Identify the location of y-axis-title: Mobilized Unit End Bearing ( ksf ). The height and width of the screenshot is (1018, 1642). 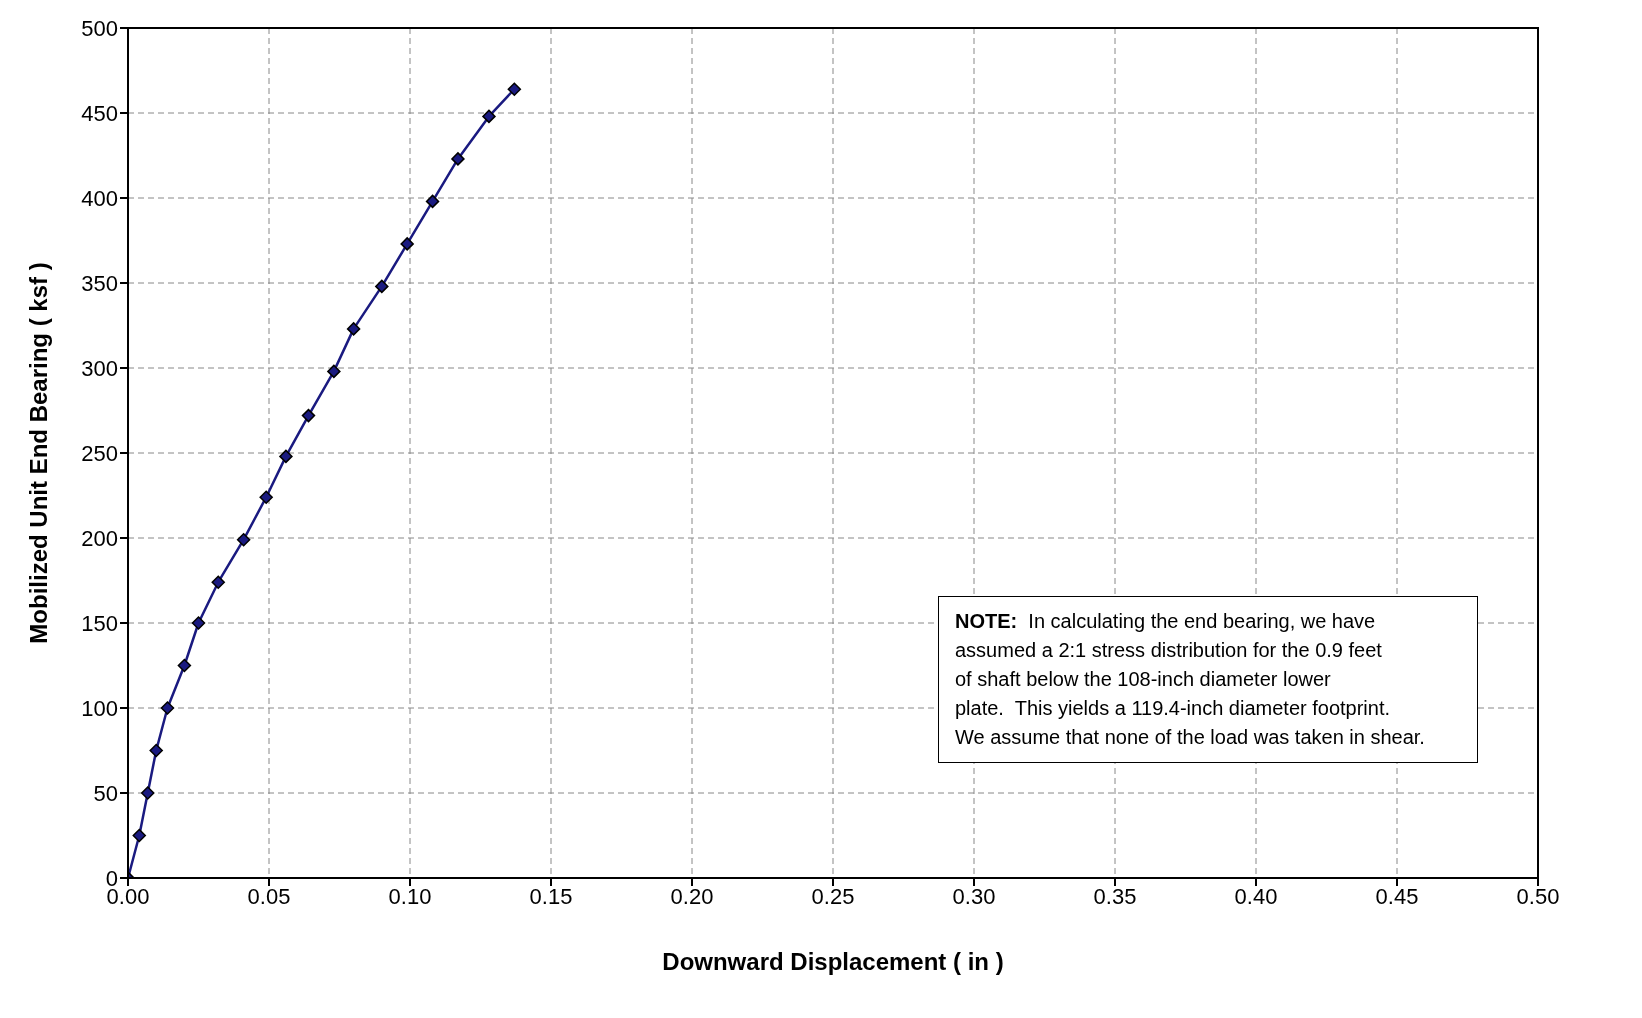
(38, 453).